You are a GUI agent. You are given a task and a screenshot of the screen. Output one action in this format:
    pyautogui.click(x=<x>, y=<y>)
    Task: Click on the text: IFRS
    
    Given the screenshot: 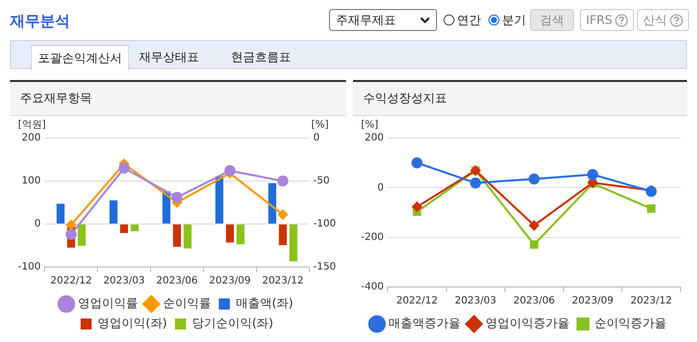 What is the action you would take?
    pyautogui.click(x=599, y=20)
    